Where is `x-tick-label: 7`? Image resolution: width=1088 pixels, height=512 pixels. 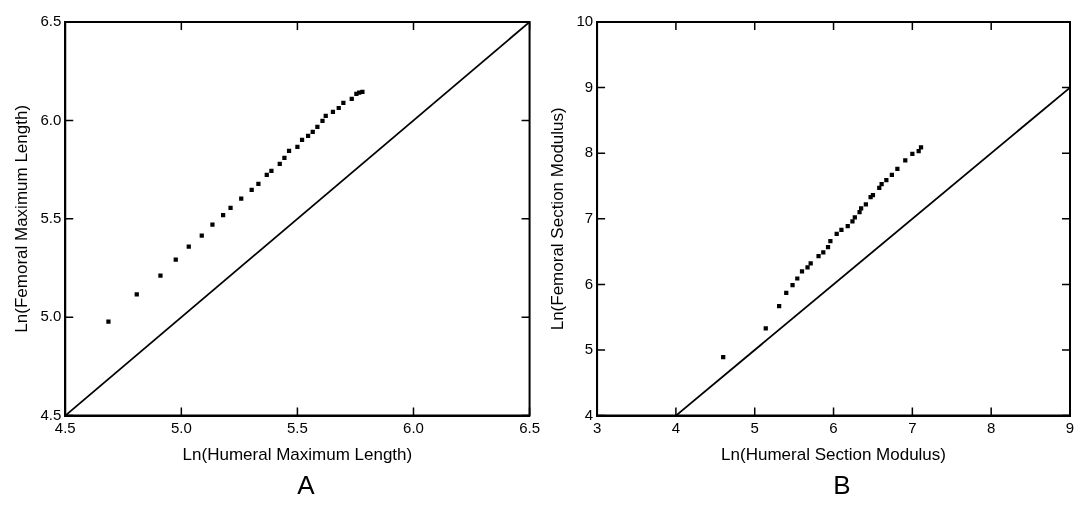 x-tick-label: 7 is located at coordinates (912, 427).